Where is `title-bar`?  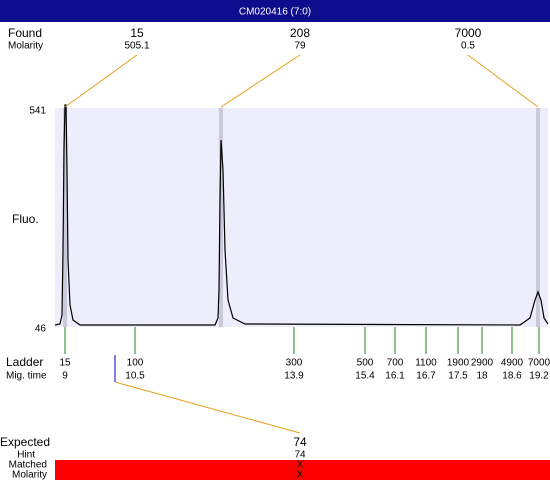 title-bar is located at coordinates (275, 11).